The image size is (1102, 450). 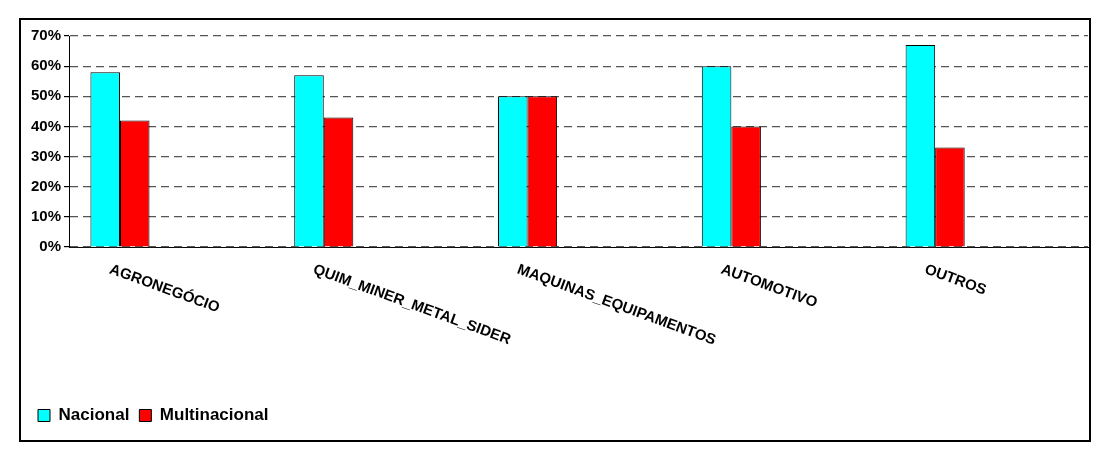 What do you see at coordinates (46, 65) in the screenshot?
I see `y-tick-label: 60%` at bounding box center [46, 65].